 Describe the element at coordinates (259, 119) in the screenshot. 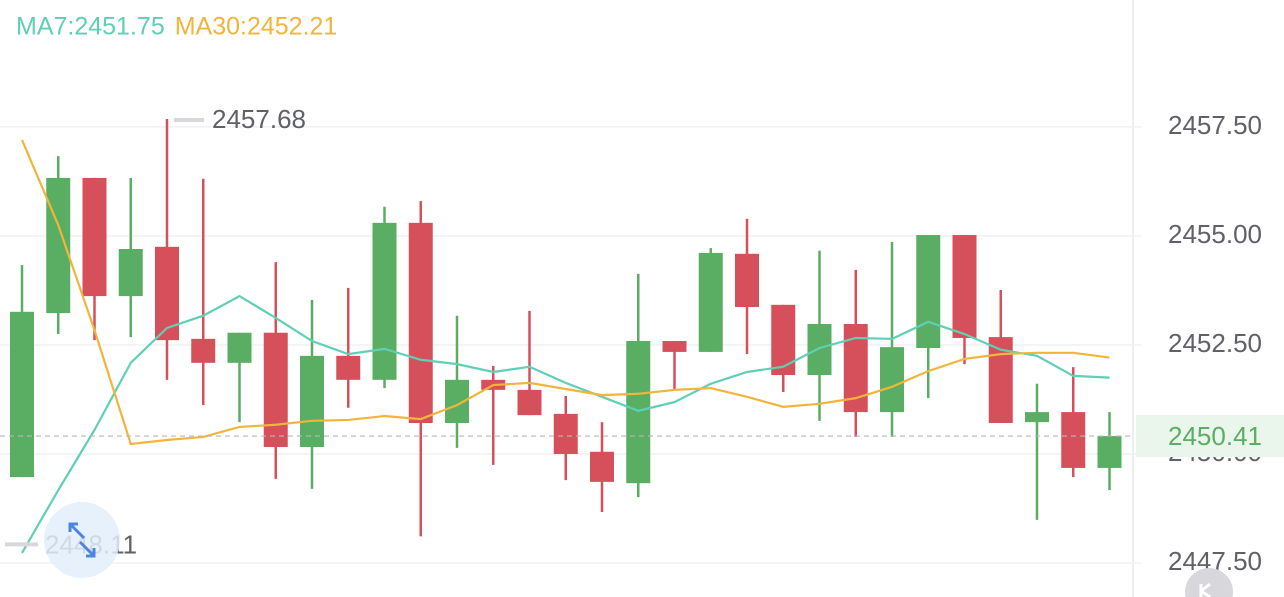

I see `max-label: 2457.68` at that location.